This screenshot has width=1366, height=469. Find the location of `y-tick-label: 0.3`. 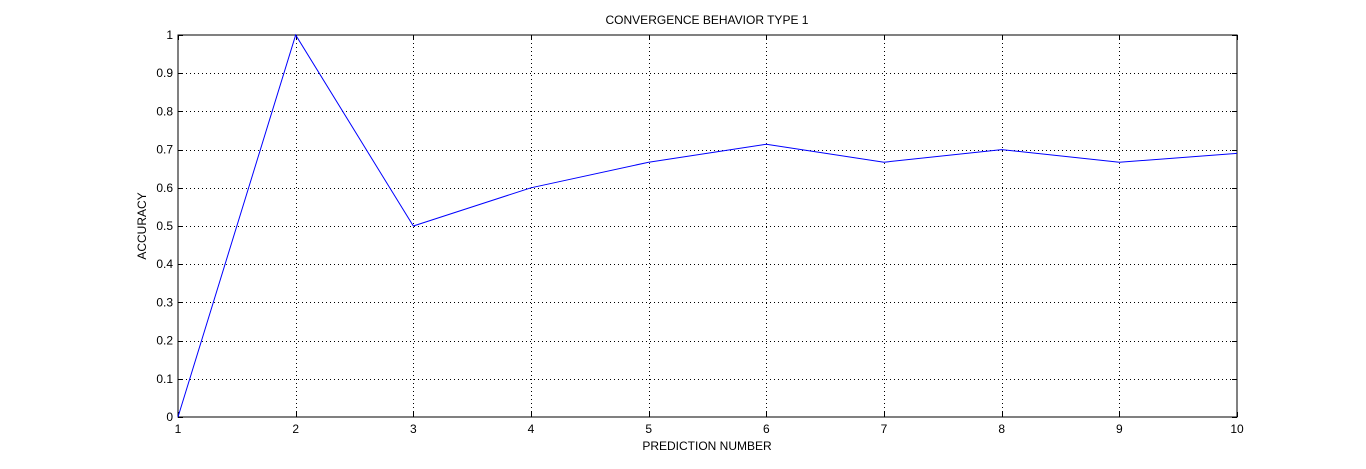

y-tick-label: 0.3 is located at coordinates (164, 302).